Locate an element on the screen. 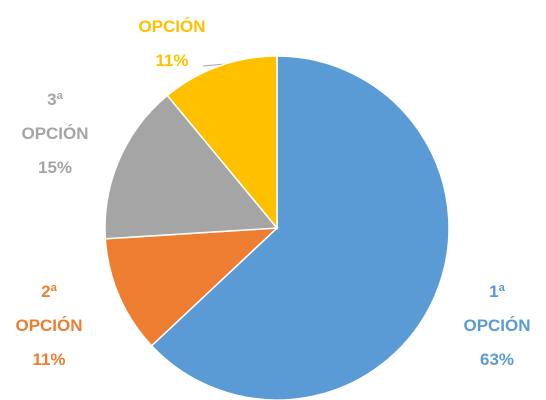 This screenshot has height=400, width=546. slice-label: 4ª OPCIÓN 11% is located at coordinates (172, 39).